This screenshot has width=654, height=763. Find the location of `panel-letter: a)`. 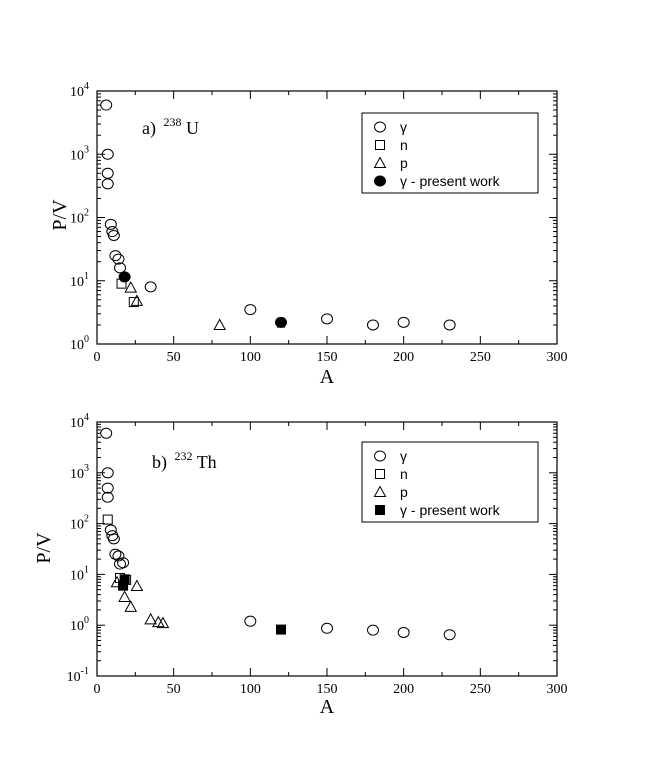

panel-letter: a) is located at coordinates (149, 128).